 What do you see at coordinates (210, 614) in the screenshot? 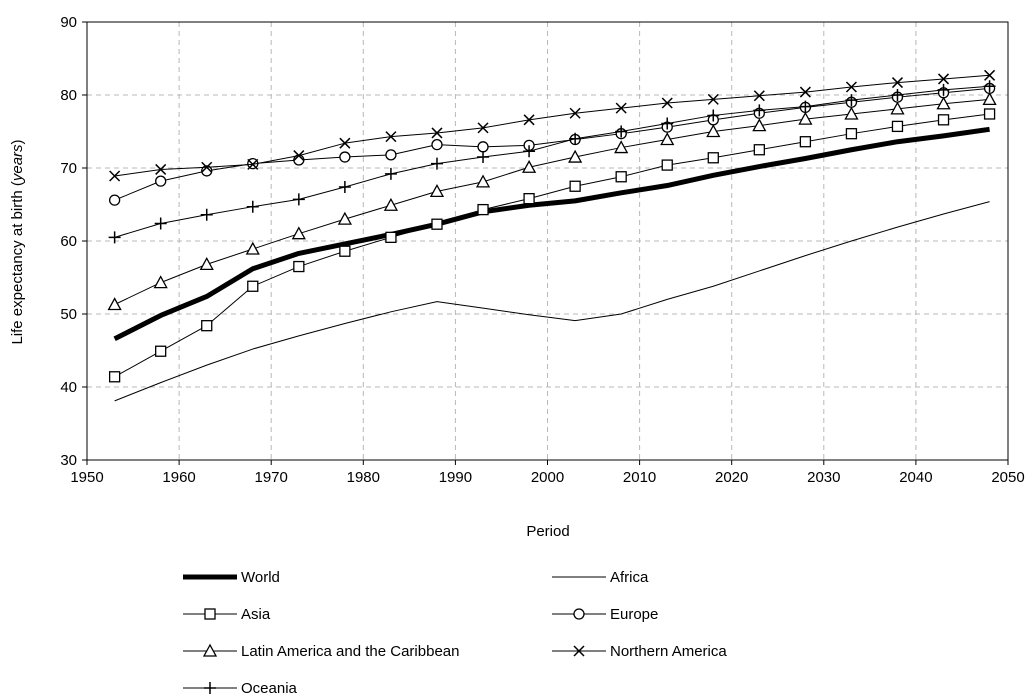
I see `legend-marker-asia` at bounding box center [210, 614].